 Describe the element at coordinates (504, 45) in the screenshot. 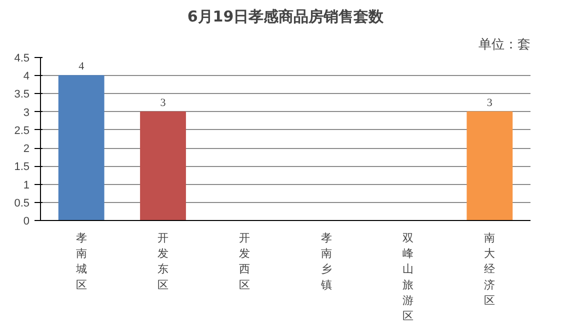

I see `text: 单位：套` at that location.